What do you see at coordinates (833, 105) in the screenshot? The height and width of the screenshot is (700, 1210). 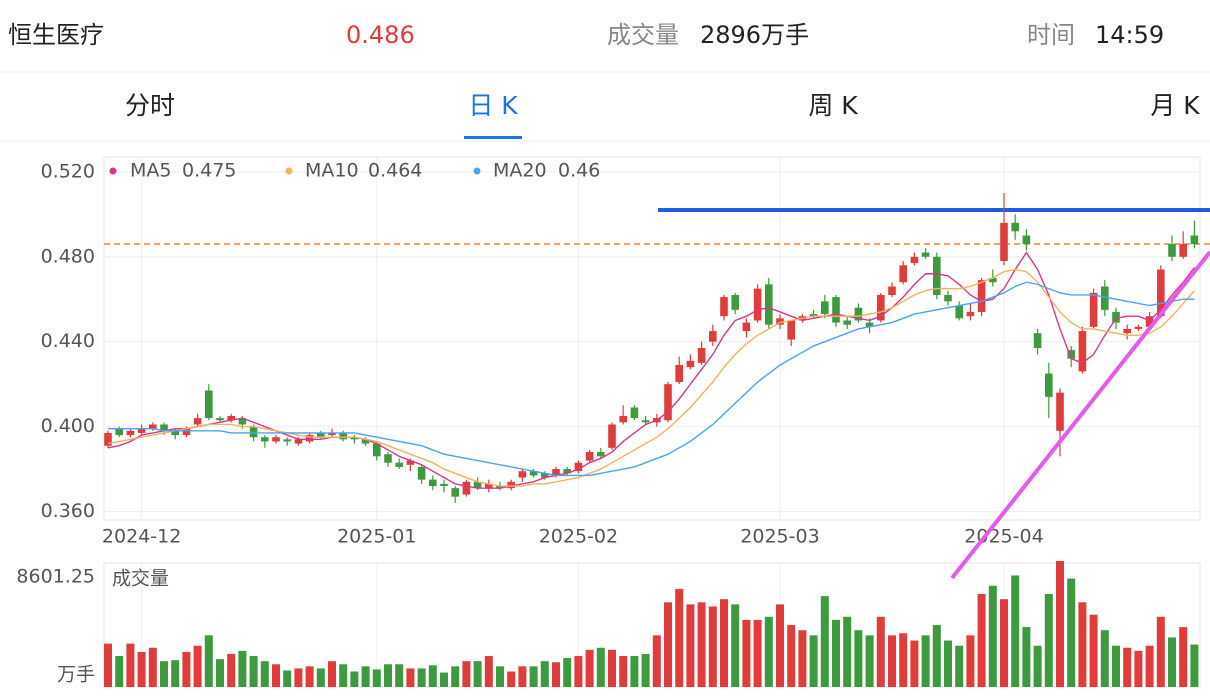 I see `tab: 周 K` at bounding box center [833, 105].